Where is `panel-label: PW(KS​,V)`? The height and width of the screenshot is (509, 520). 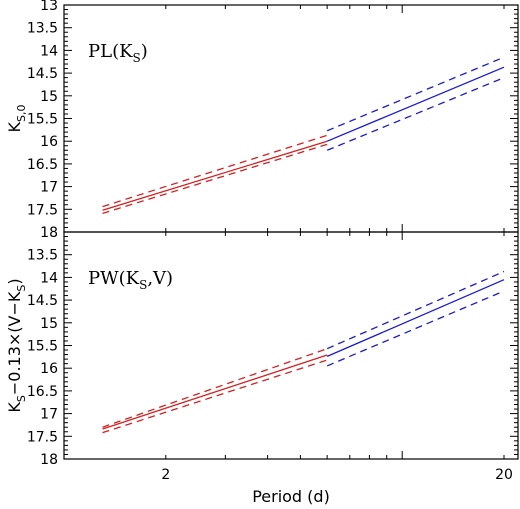
panel-label: PW(KS​,V) is located at coordinates (130, 280).